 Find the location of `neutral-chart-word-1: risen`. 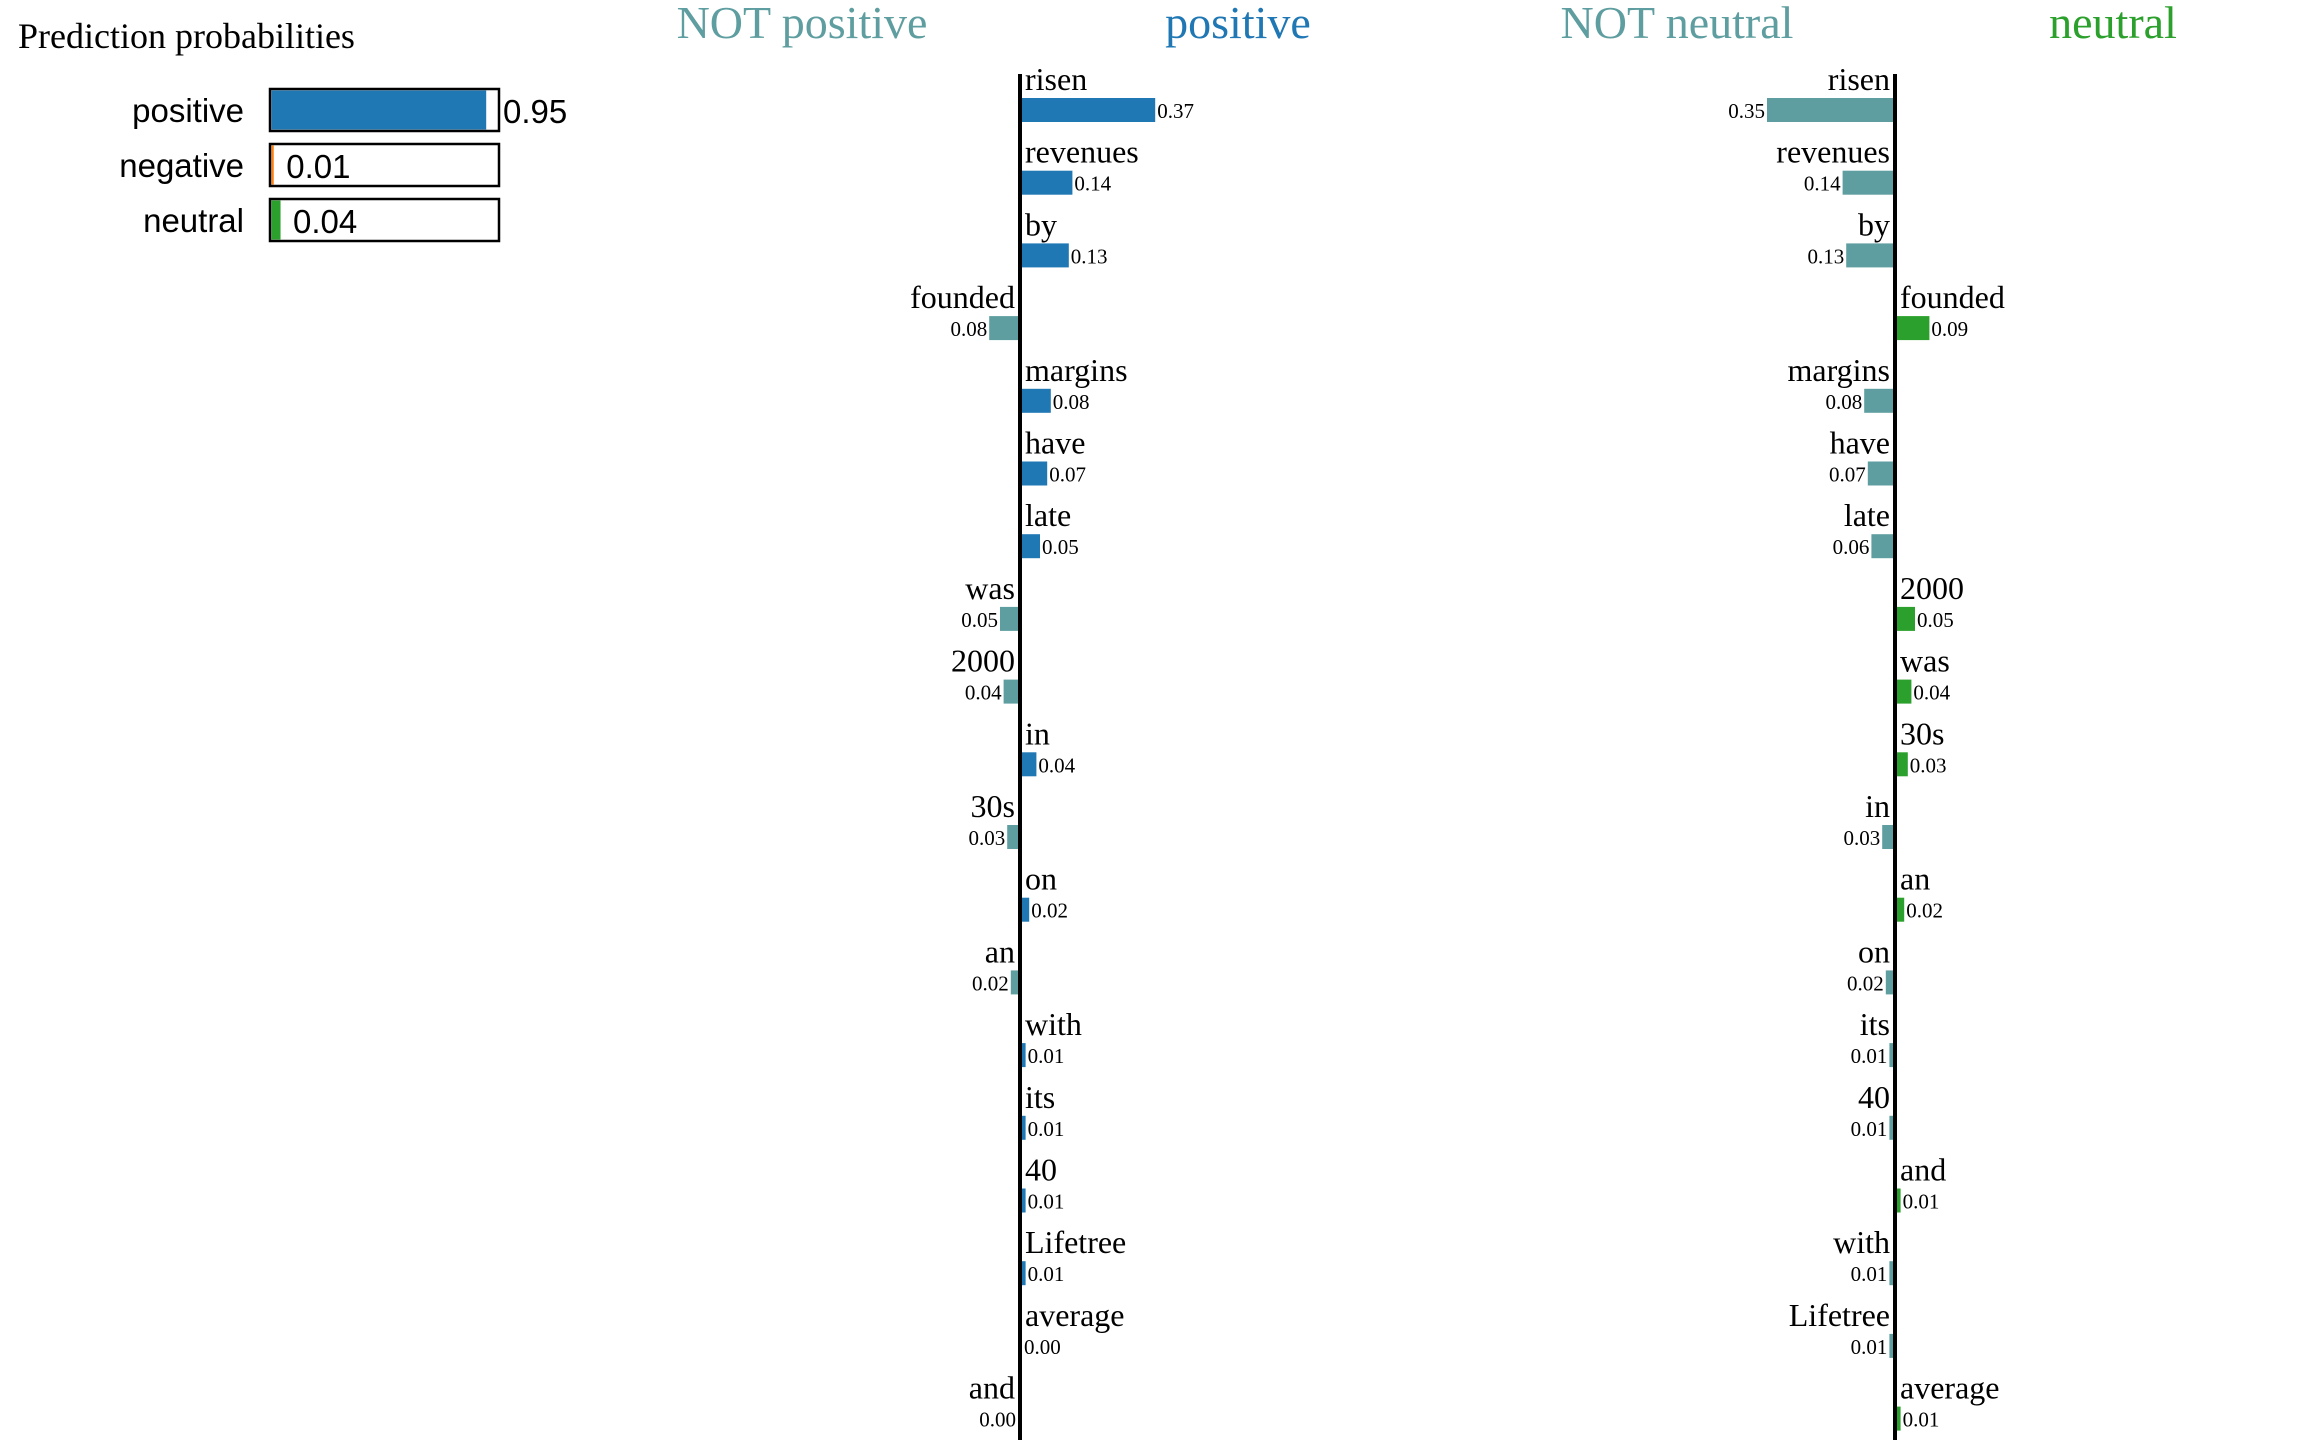

neutral-chart-word-1: risen is located at coordinates (1859, 79).